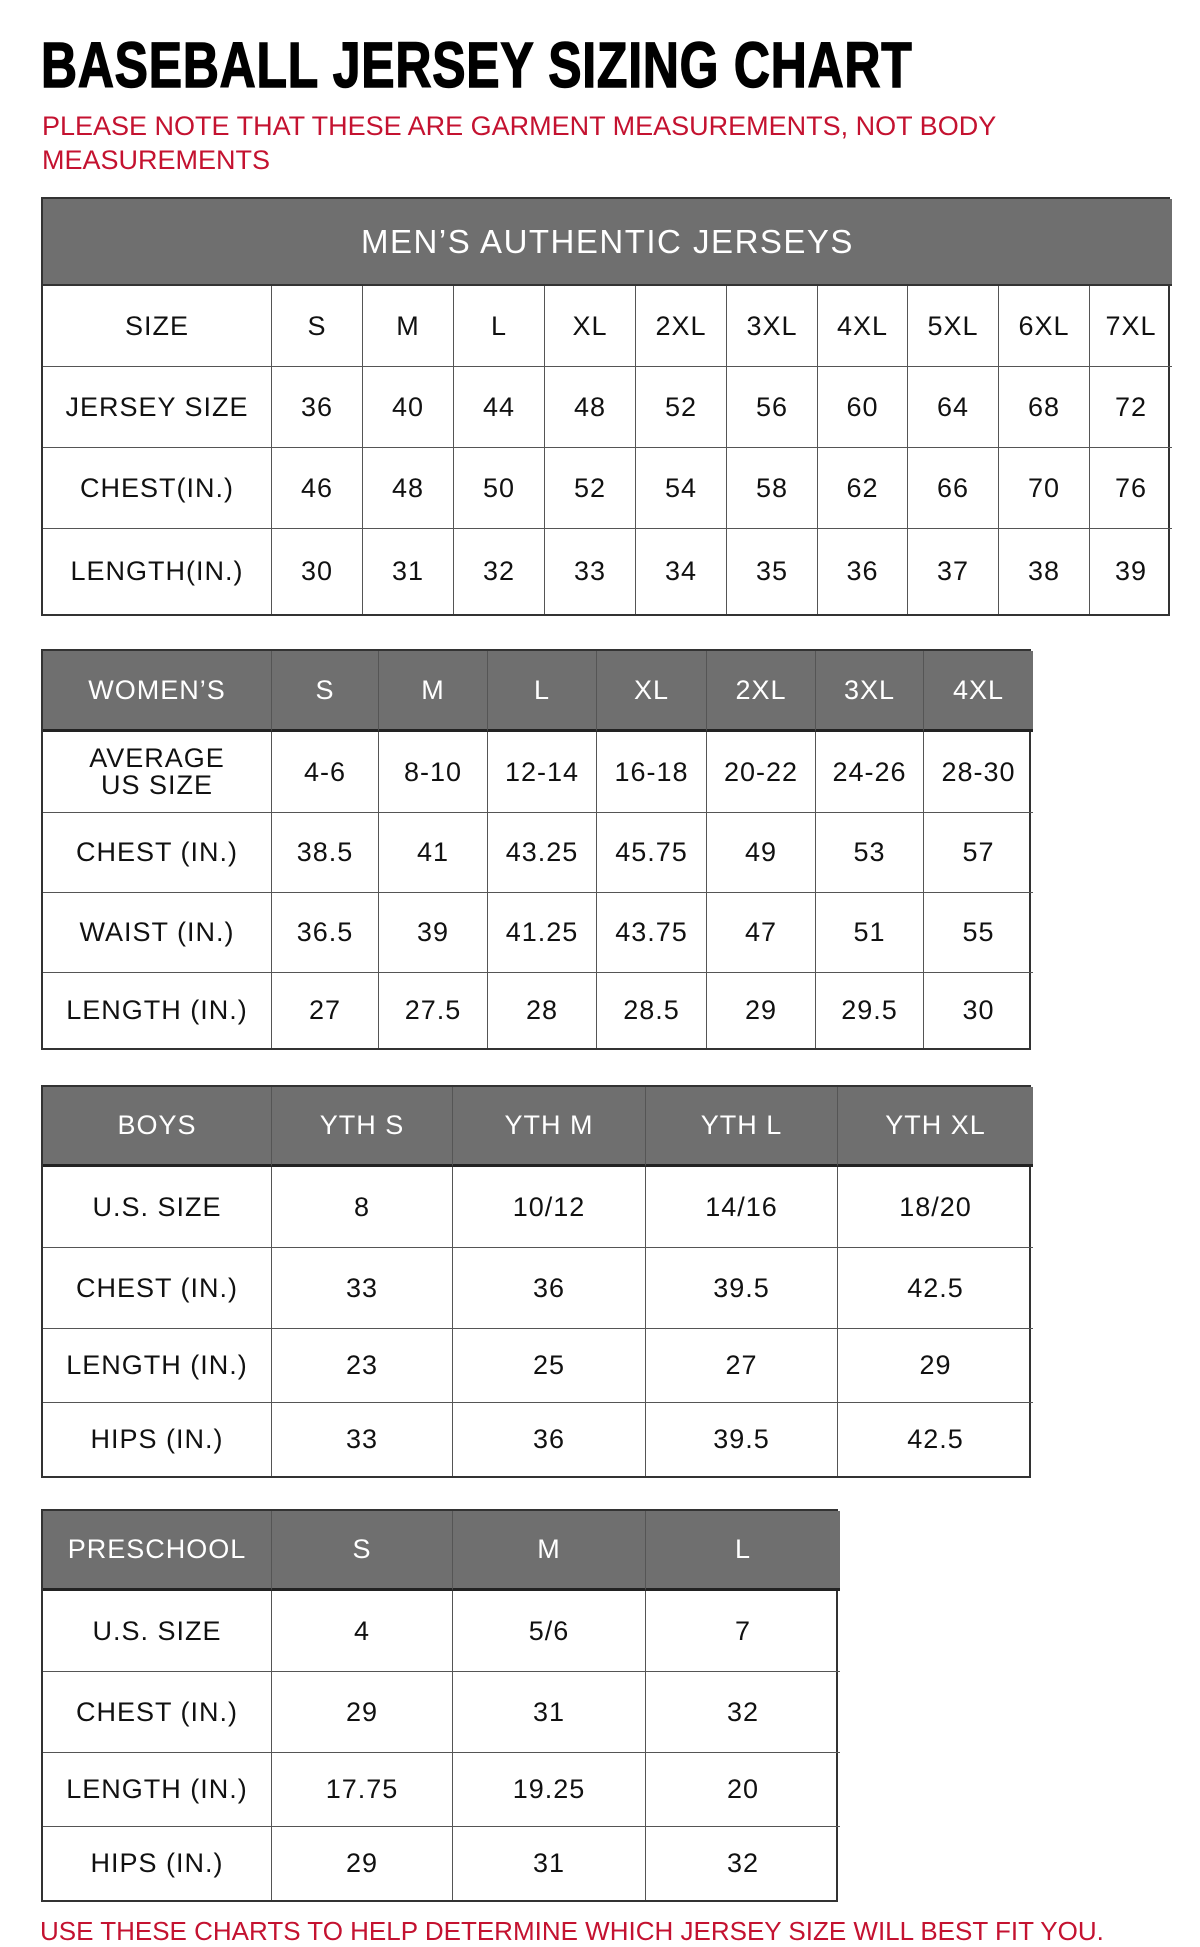 Image resolution: width=1200 pixels, height=1947 pixels. What do you see at coordinates (978, 772) in the screenshot?
I see `table-cell: 28-30` at bounding box center [978, 772].